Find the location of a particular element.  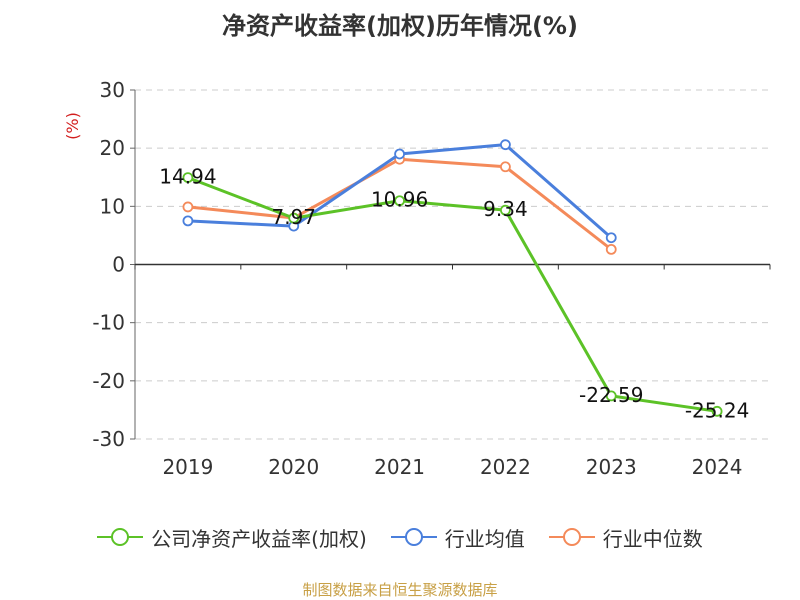

data-label: 7.97 is located at coordinates (293, 217).